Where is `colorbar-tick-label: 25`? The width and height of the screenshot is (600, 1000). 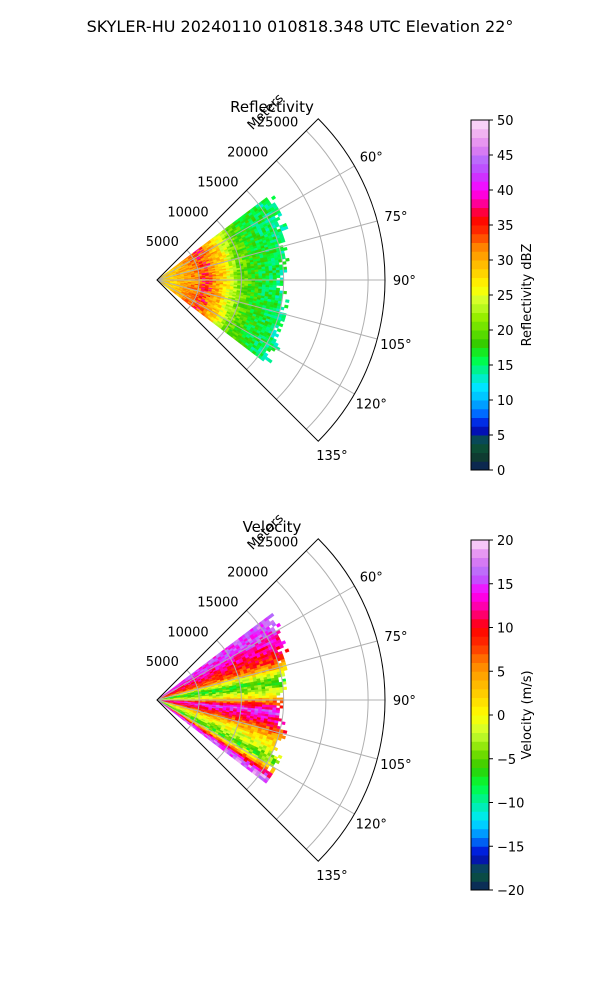
colorbar-tick-label: 25 is located at coordinates (505, 296).